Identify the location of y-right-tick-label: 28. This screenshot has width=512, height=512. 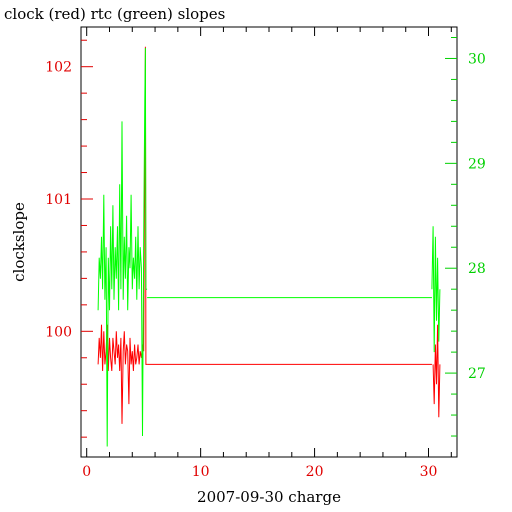
(477, 269).